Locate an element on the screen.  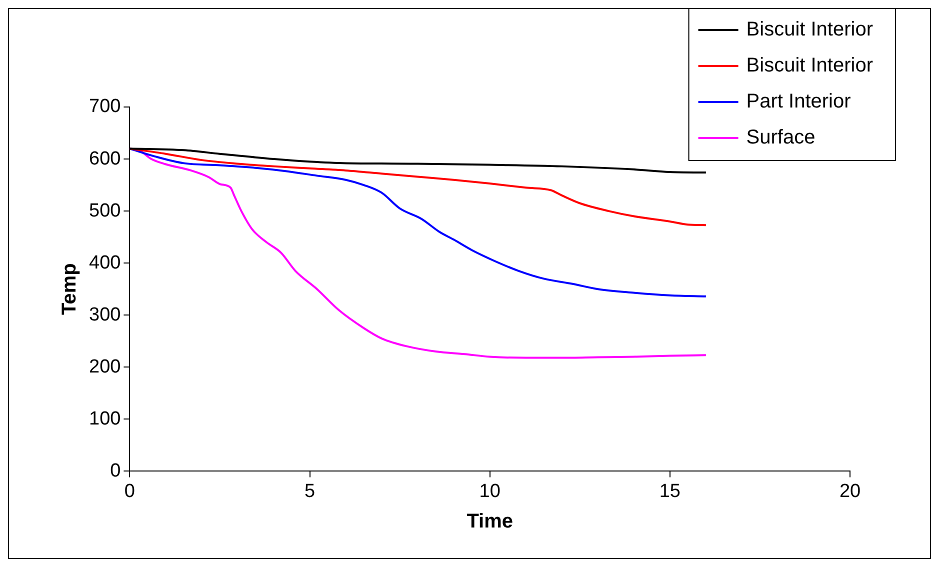
legend-label: Surface is located at coordinates (781, 137).